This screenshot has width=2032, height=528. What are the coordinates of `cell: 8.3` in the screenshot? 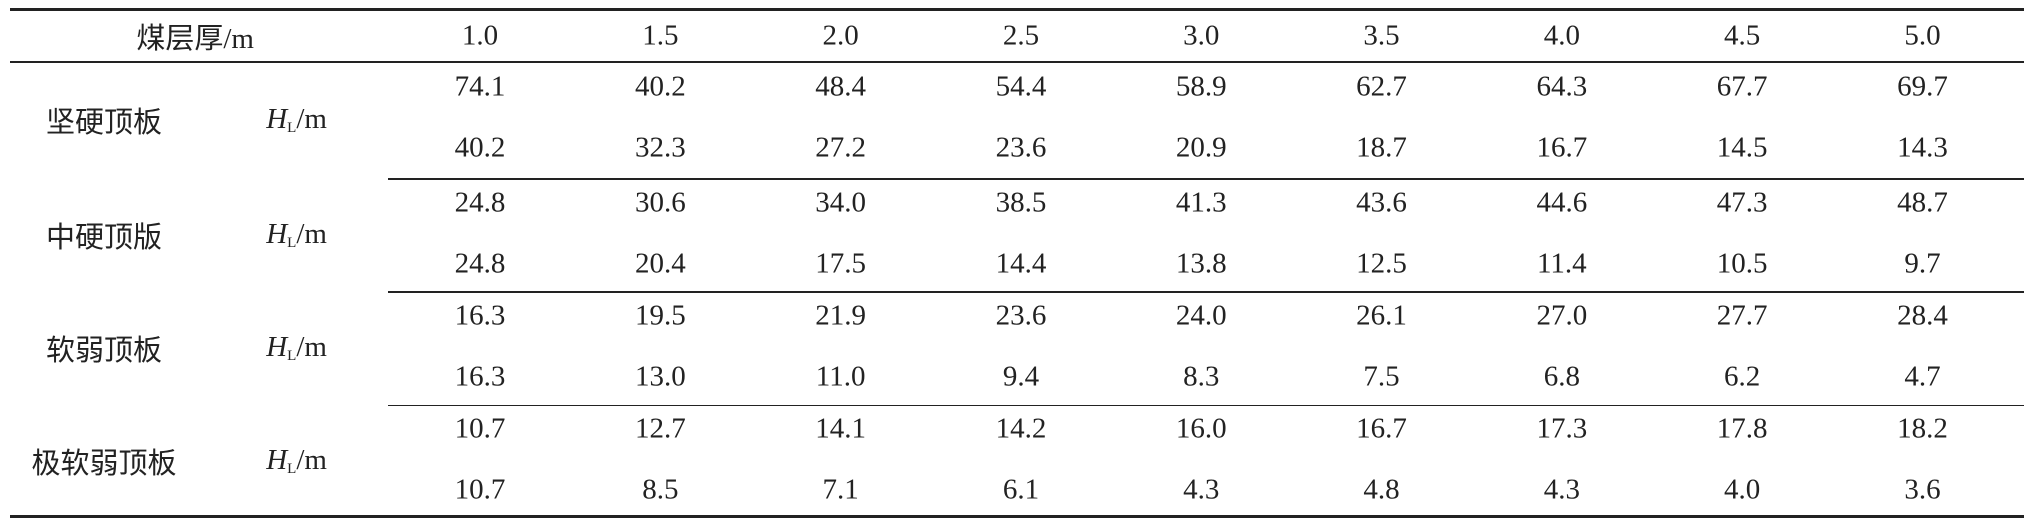 It's located at (1201, 376).